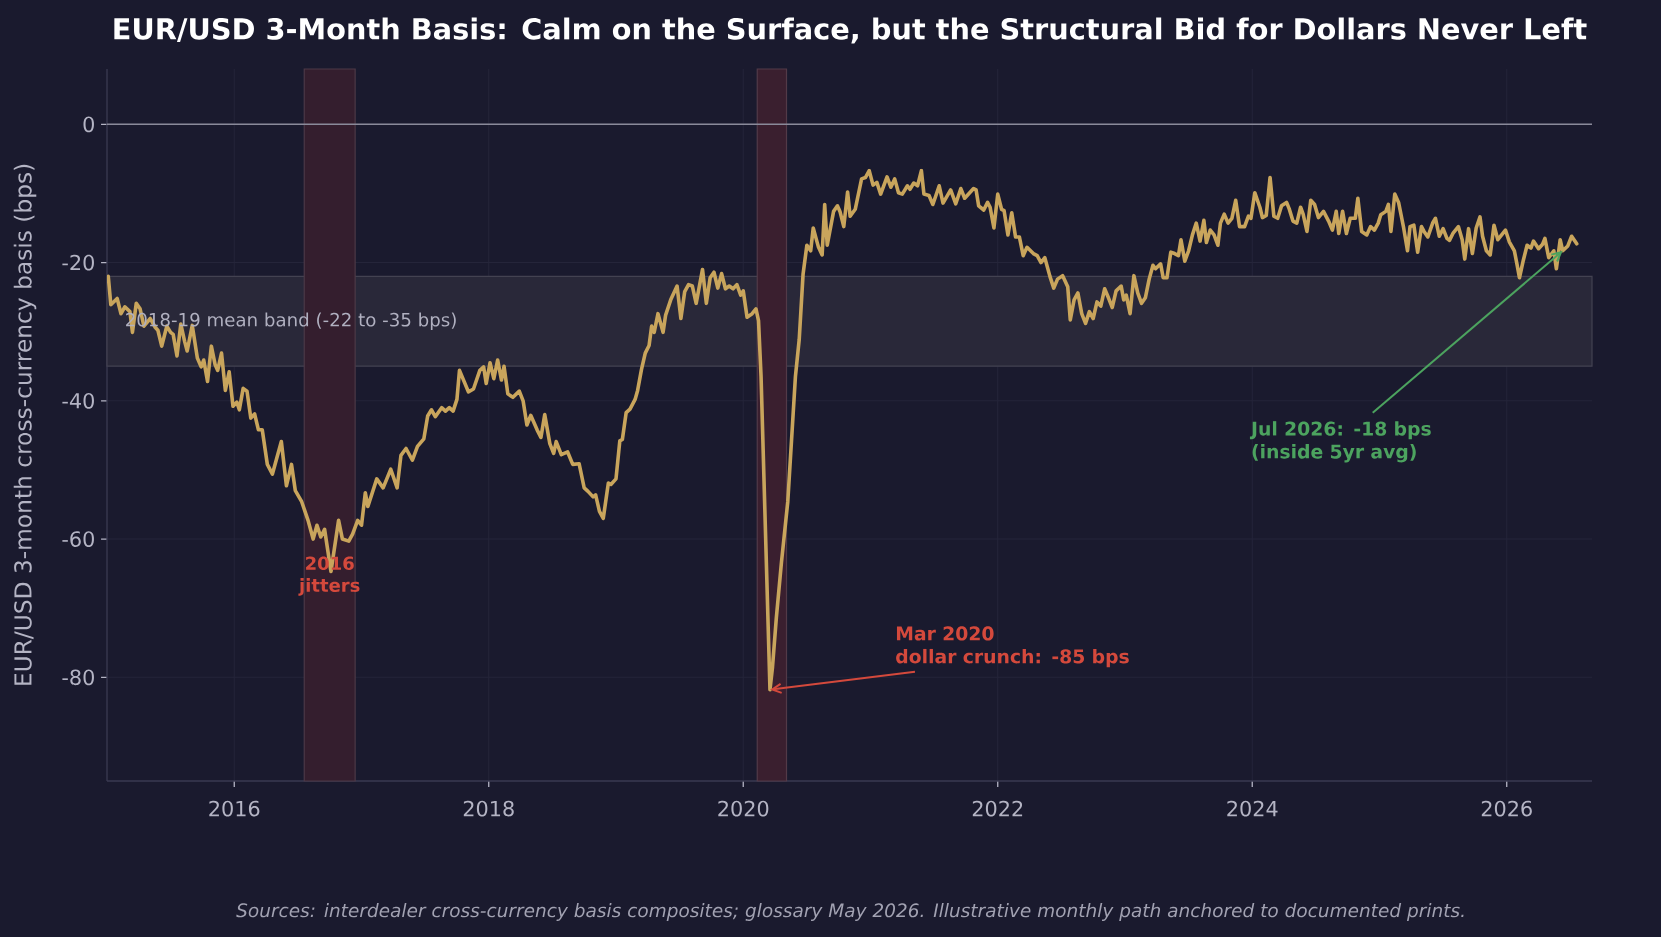 The image size is (1661, 937). Describe the element at coordinates (88, 124) in the screenshot. I see `y-tick-label: 0` at that location.